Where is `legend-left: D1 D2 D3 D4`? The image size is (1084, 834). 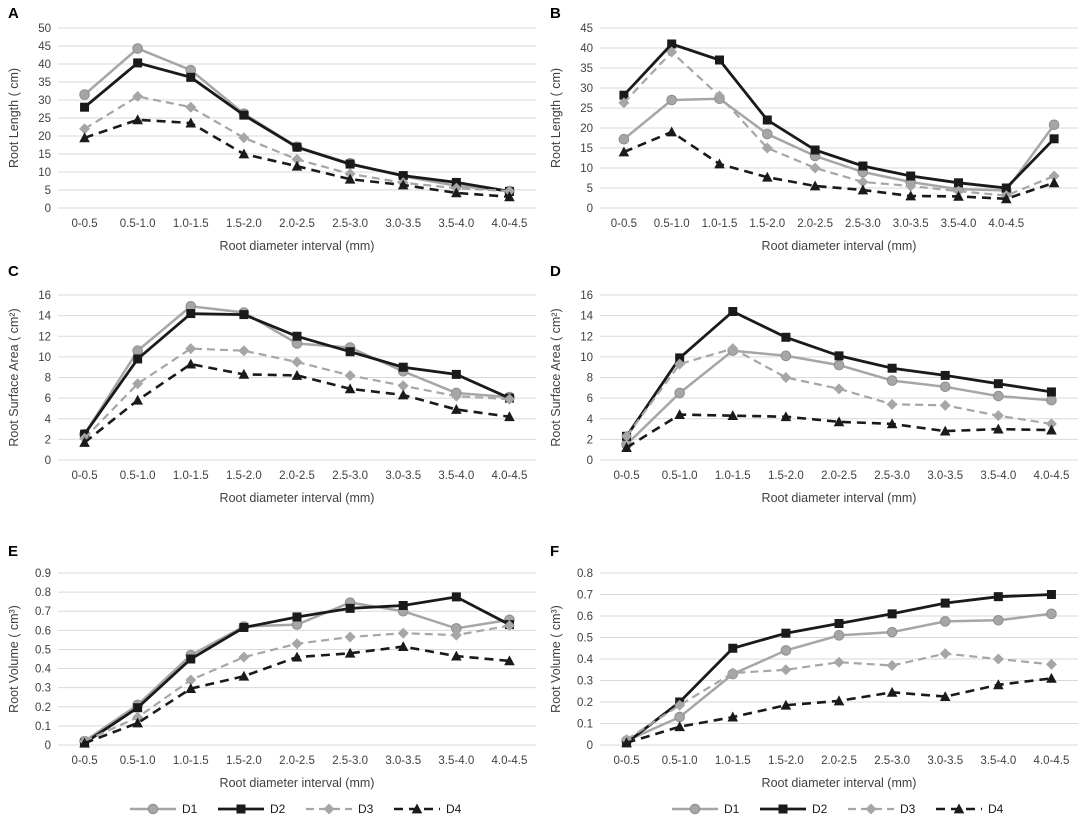 legend-left: D1 D2 D3 D4 is located at coordinates (305, 811).